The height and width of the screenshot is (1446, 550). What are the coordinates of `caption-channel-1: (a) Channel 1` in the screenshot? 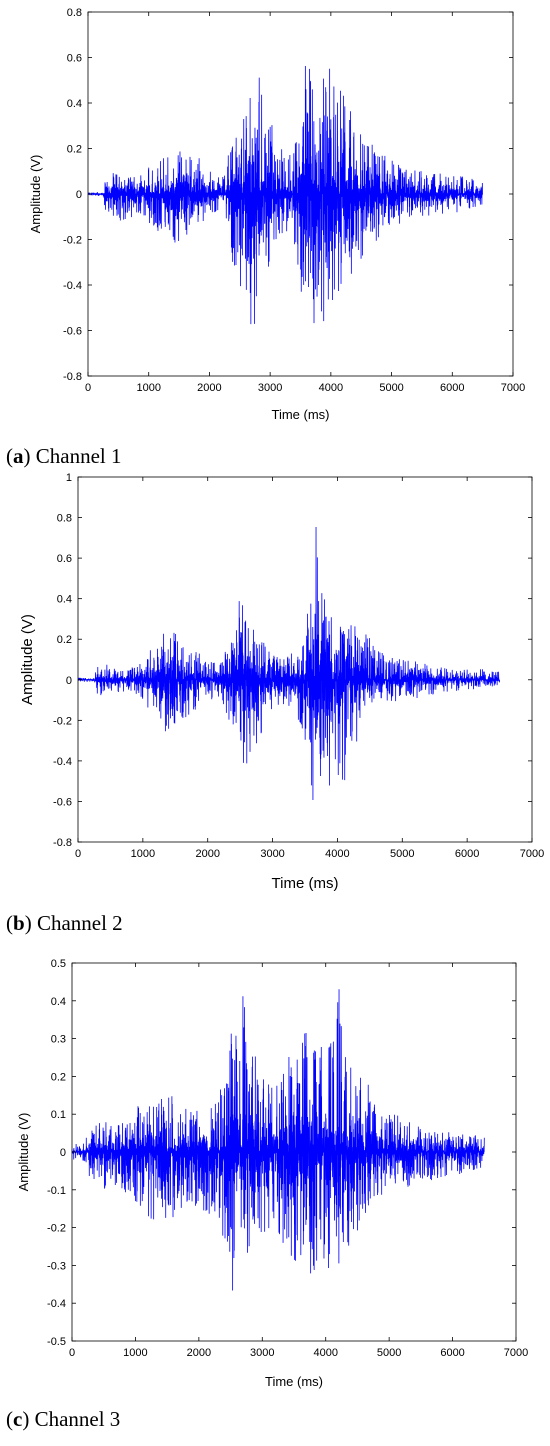 It's located at (64, 456).